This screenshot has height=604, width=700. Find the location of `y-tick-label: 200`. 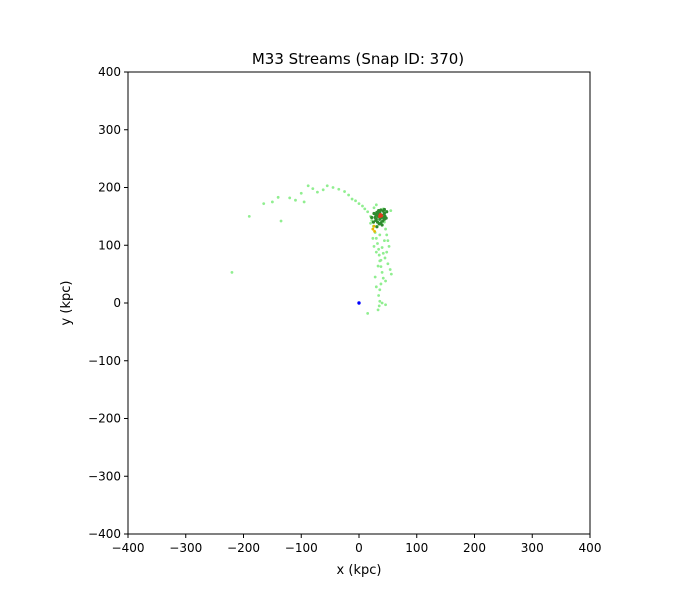

y-tick-label: 200 is located at coordinates (109, 188).